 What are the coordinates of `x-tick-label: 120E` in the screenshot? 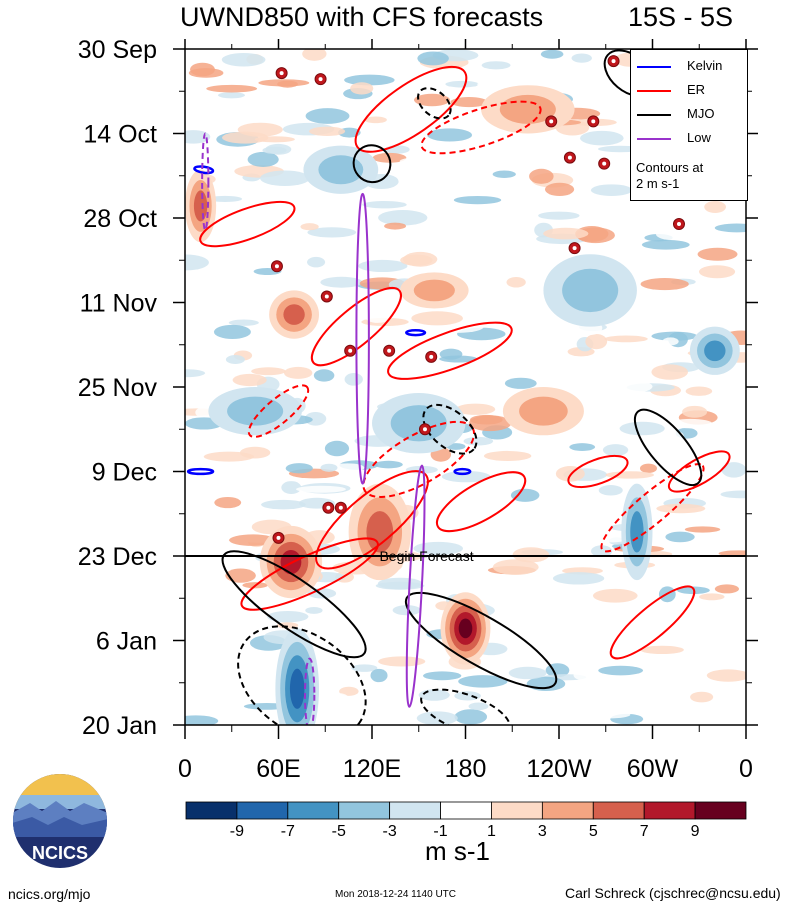 It's located at (372, 769).